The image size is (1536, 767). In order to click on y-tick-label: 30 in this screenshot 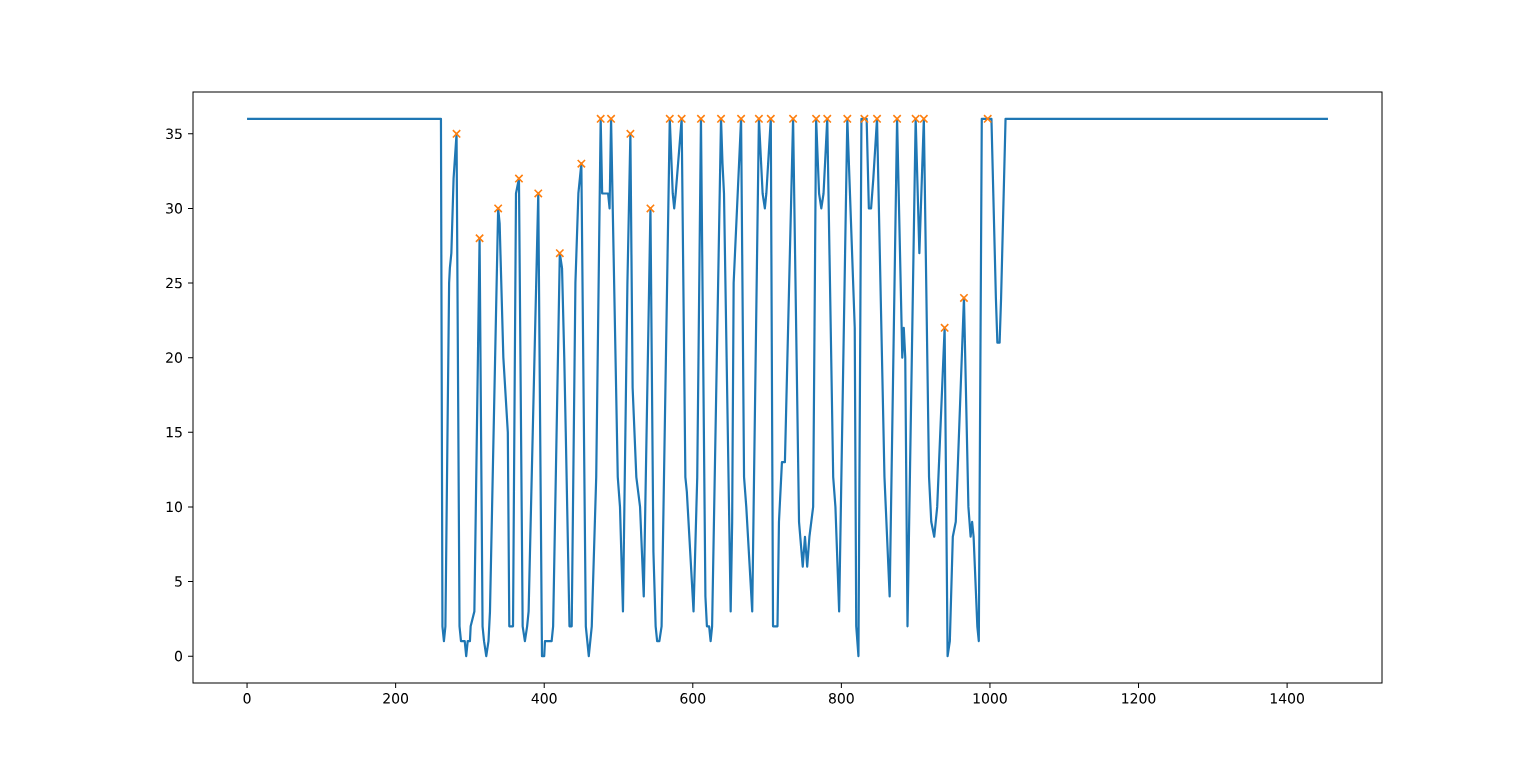, I will do `click(174, 208)`.